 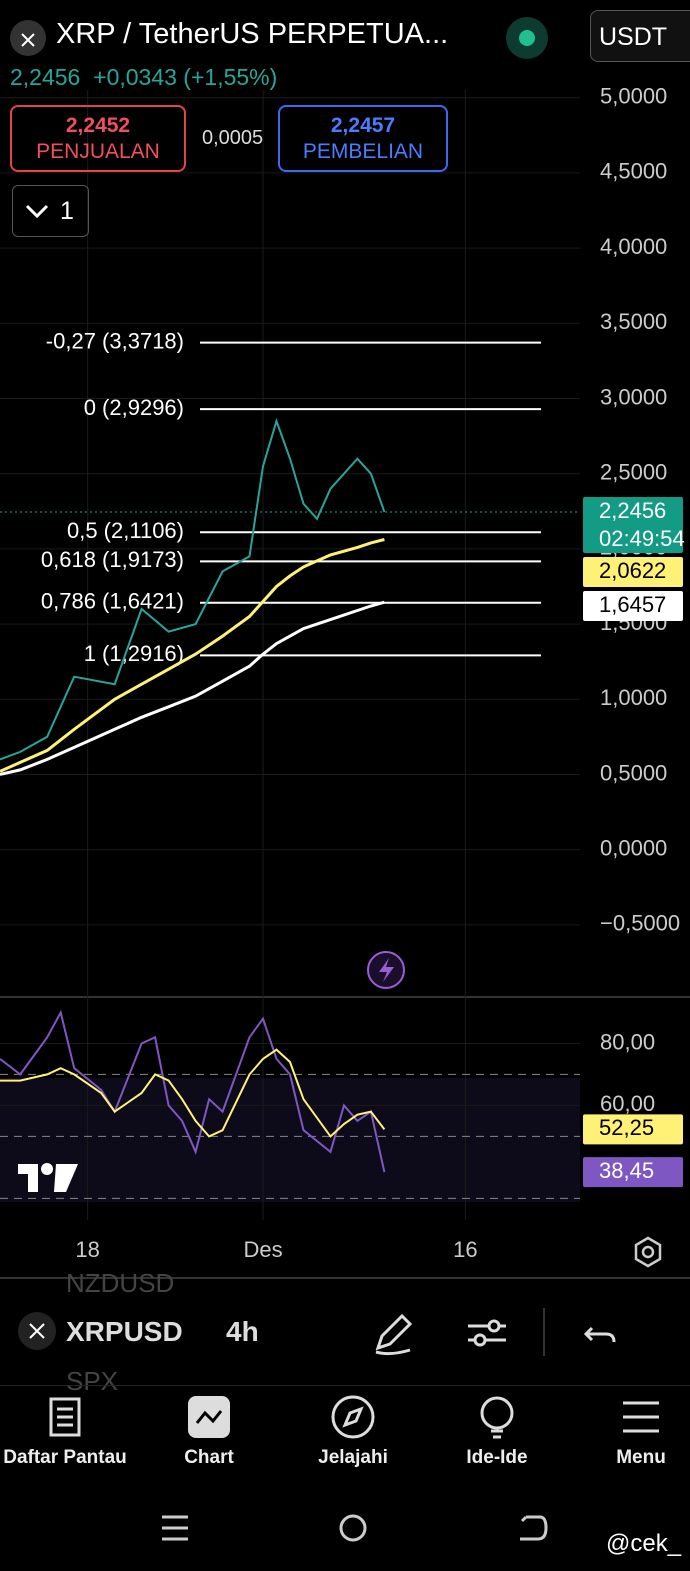 I want to click on buy-price: 2,2457, so click(x=363, y=125).